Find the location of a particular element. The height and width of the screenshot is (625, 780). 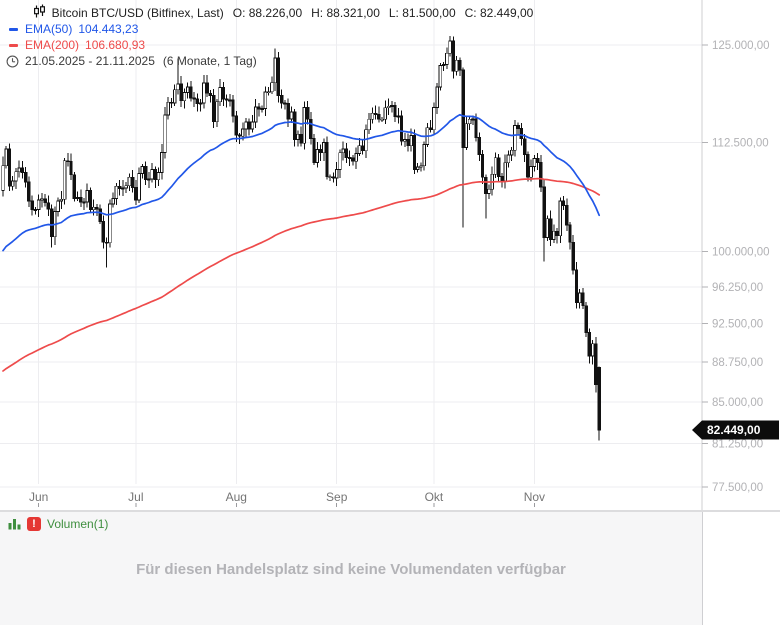

time-axis: Jun Jul Aug Sep Okt Nov is located at coordinates (287, 498).